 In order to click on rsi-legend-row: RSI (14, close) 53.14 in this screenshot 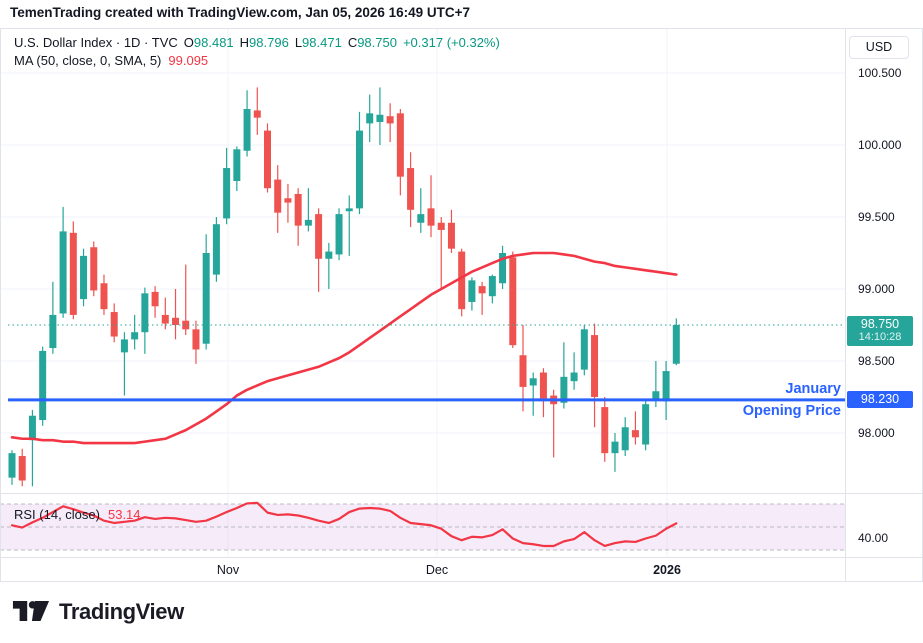, I will do `click(77, 514)`.